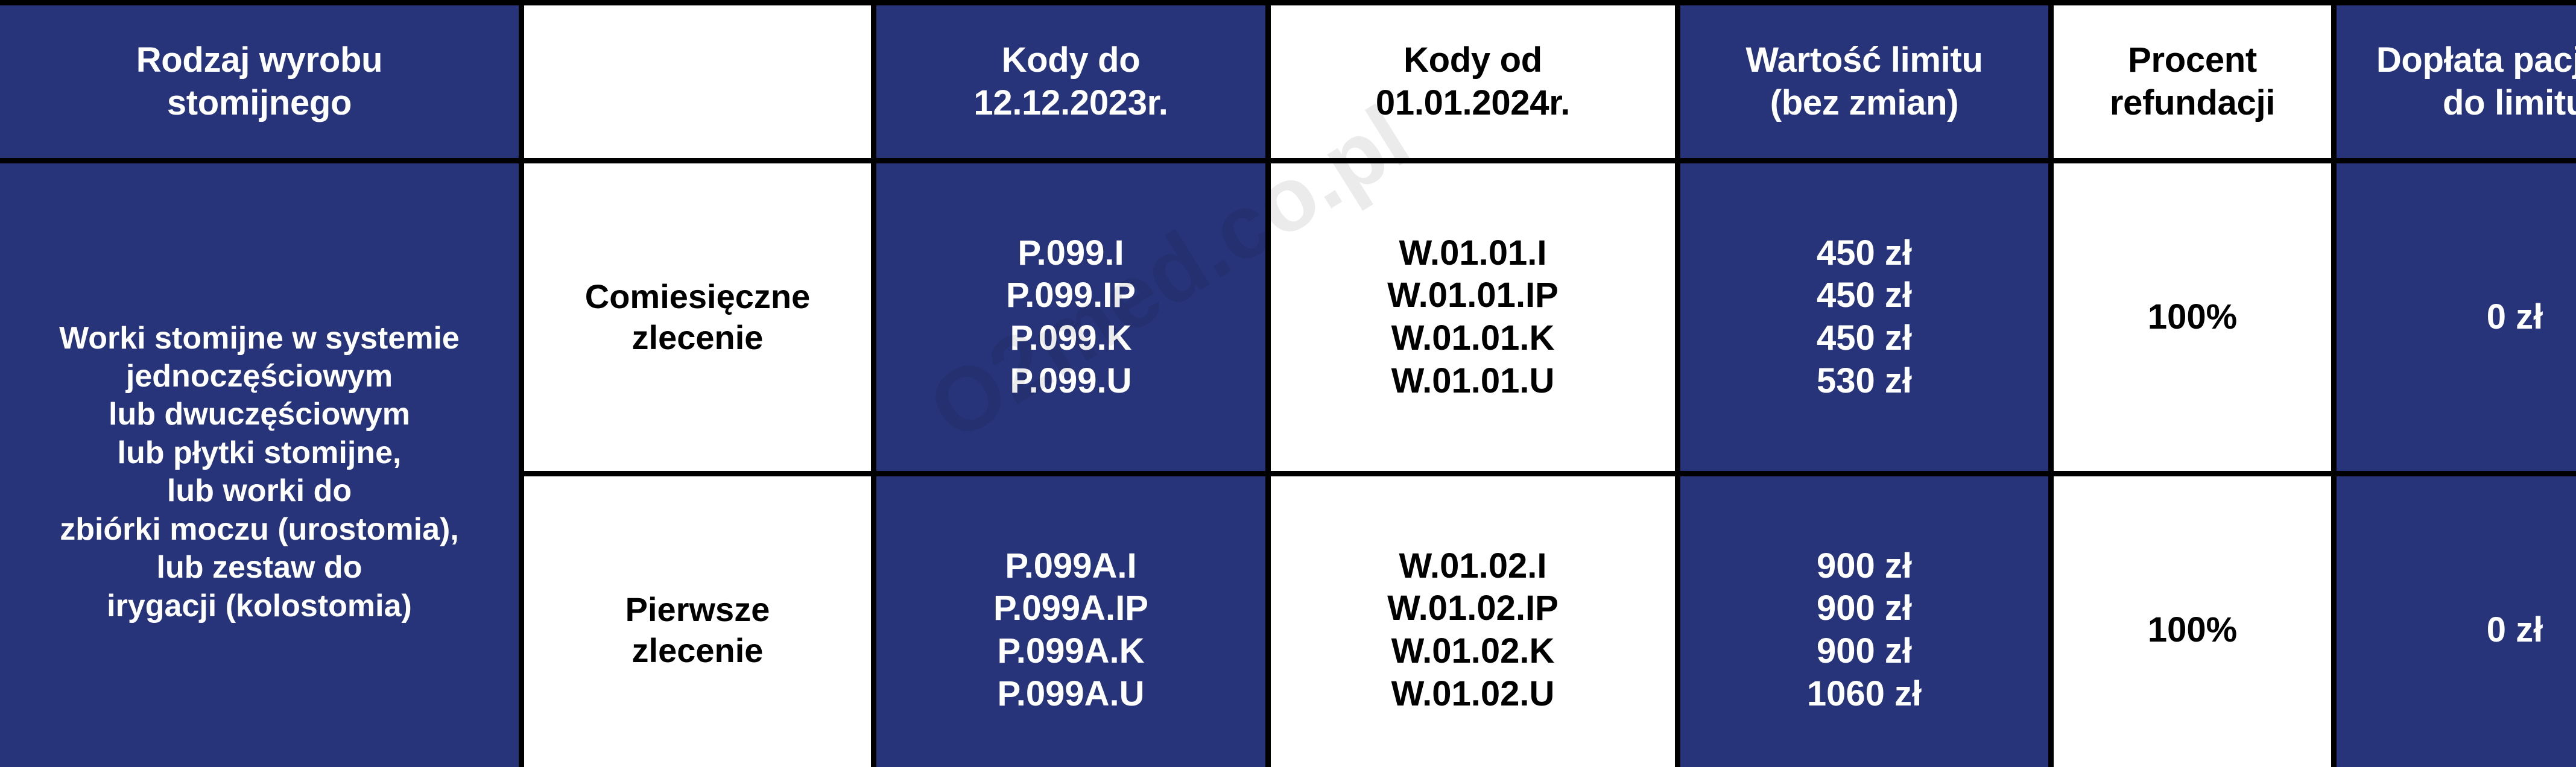  Describe the element at coordinates (1473, 295) in the screenshot. I see `code-new-r1-2: W.01.01.IP` at that location.